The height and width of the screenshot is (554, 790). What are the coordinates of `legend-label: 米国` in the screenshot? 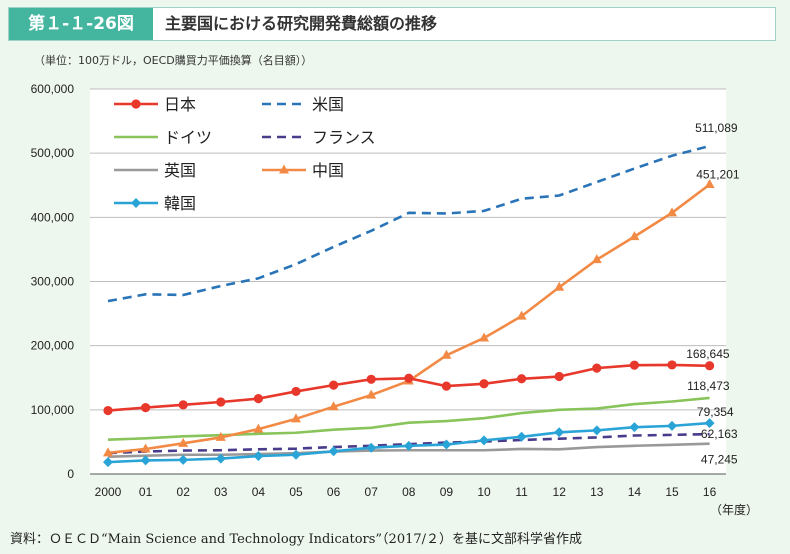 It's located at (328, 104).